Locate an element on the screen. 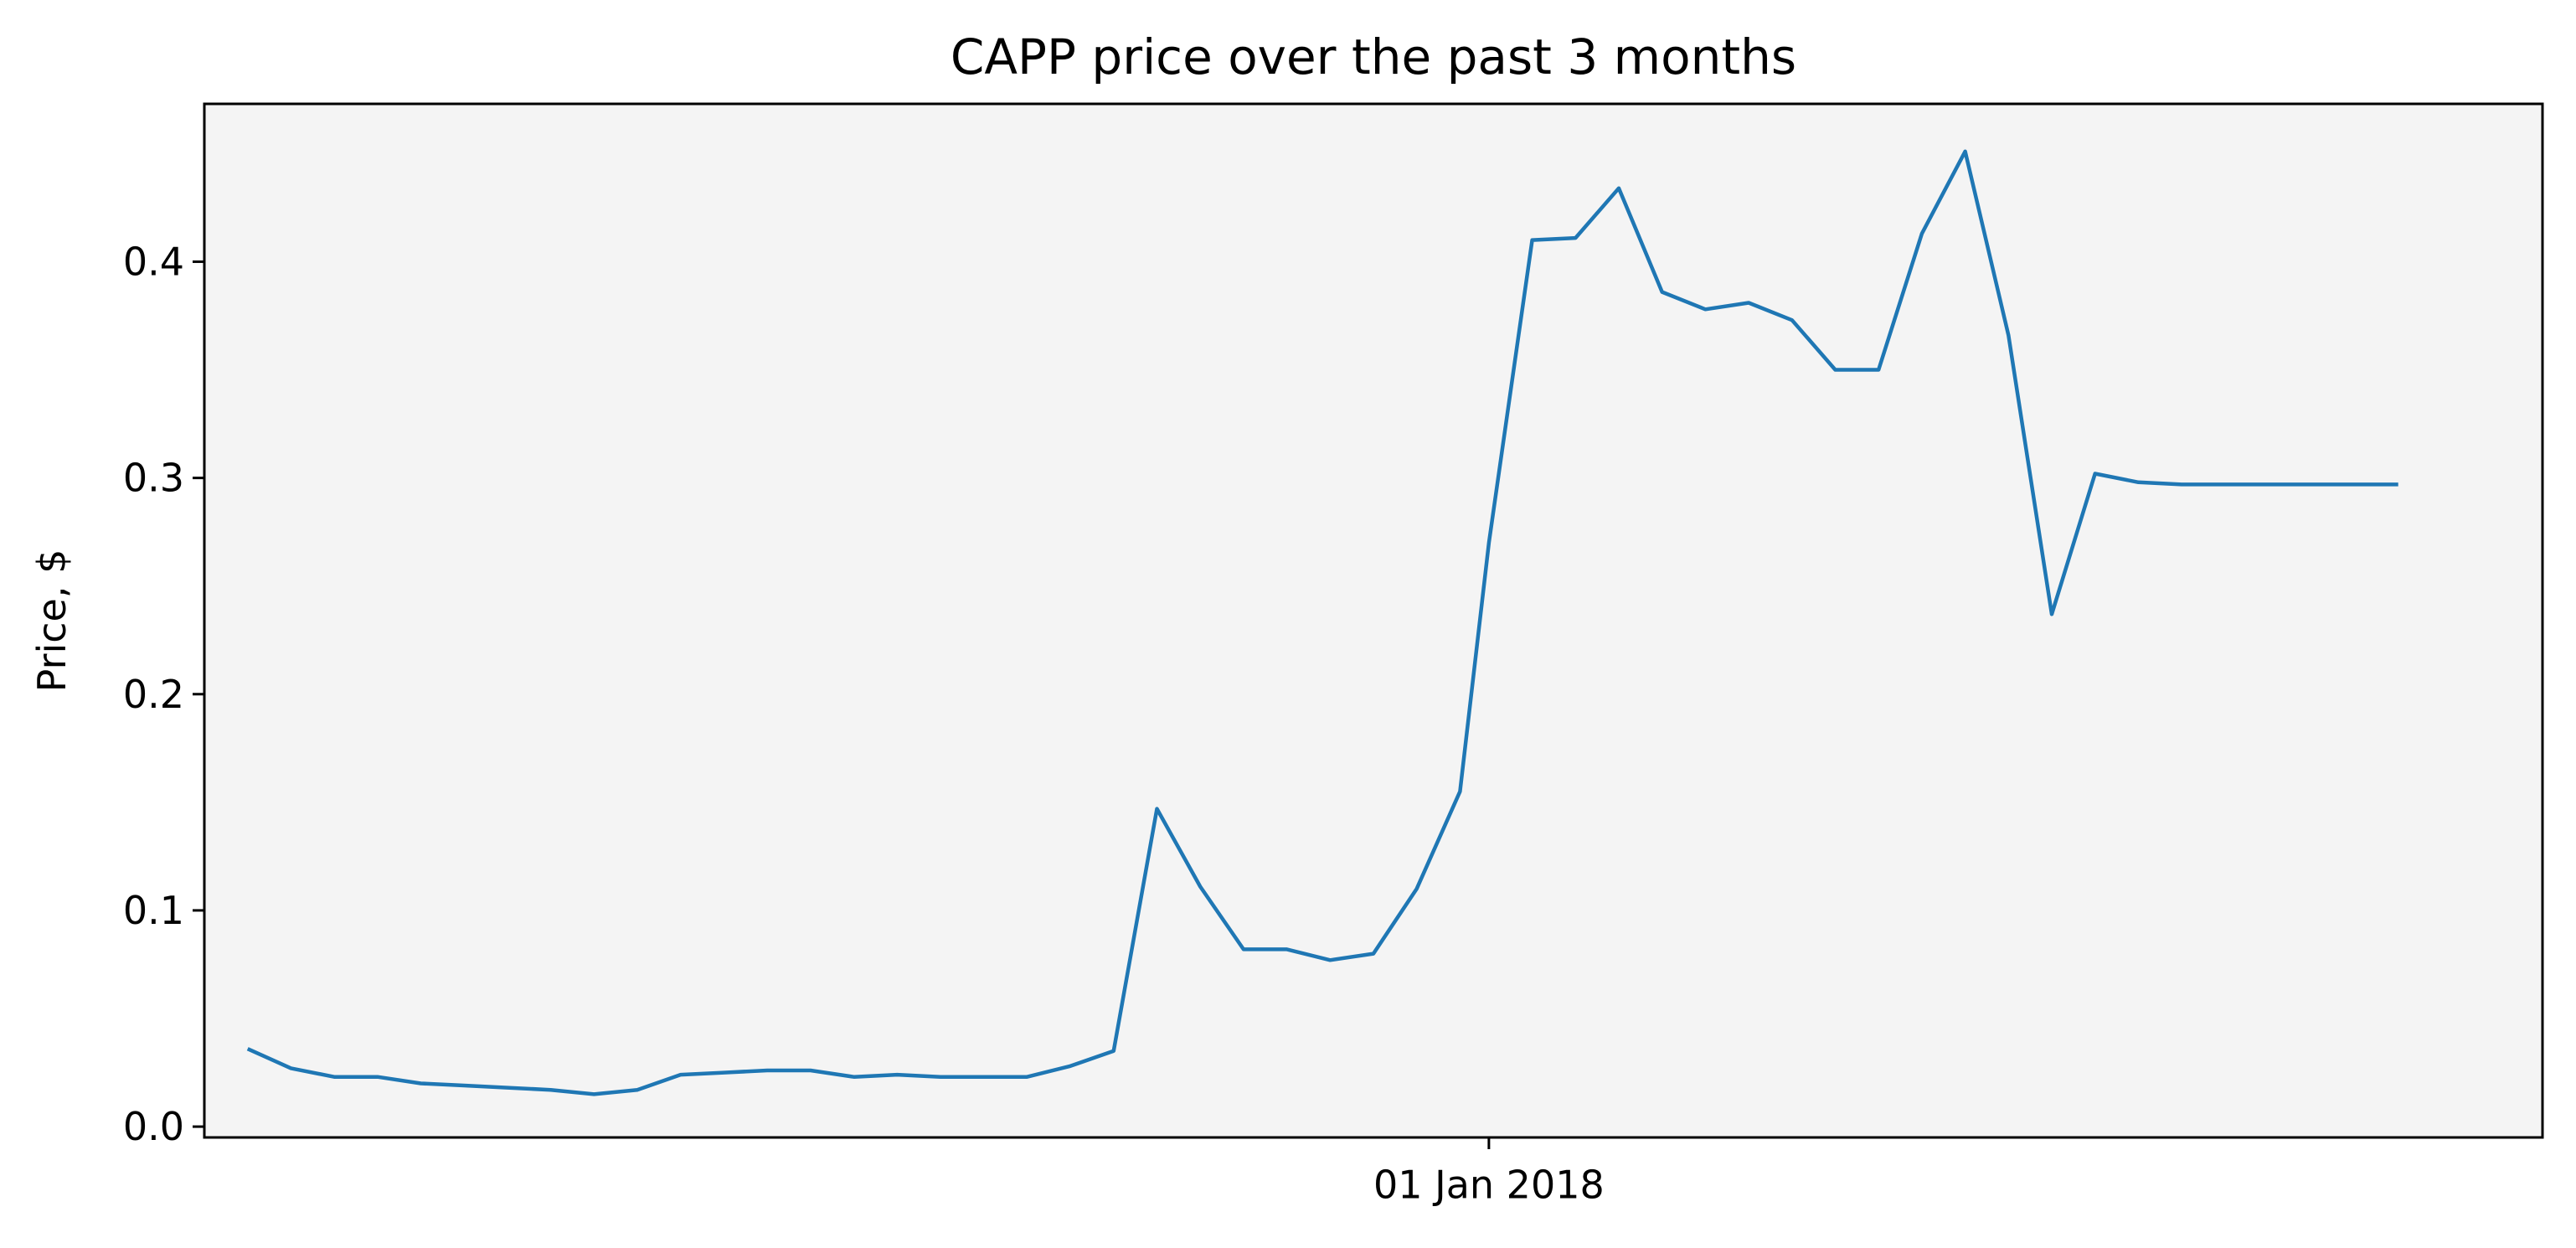 The width and height of the screenshot is (2576, 1248). x-axis-ticks: 01 Jan 2018 is located at coordinates (1489, 1172).